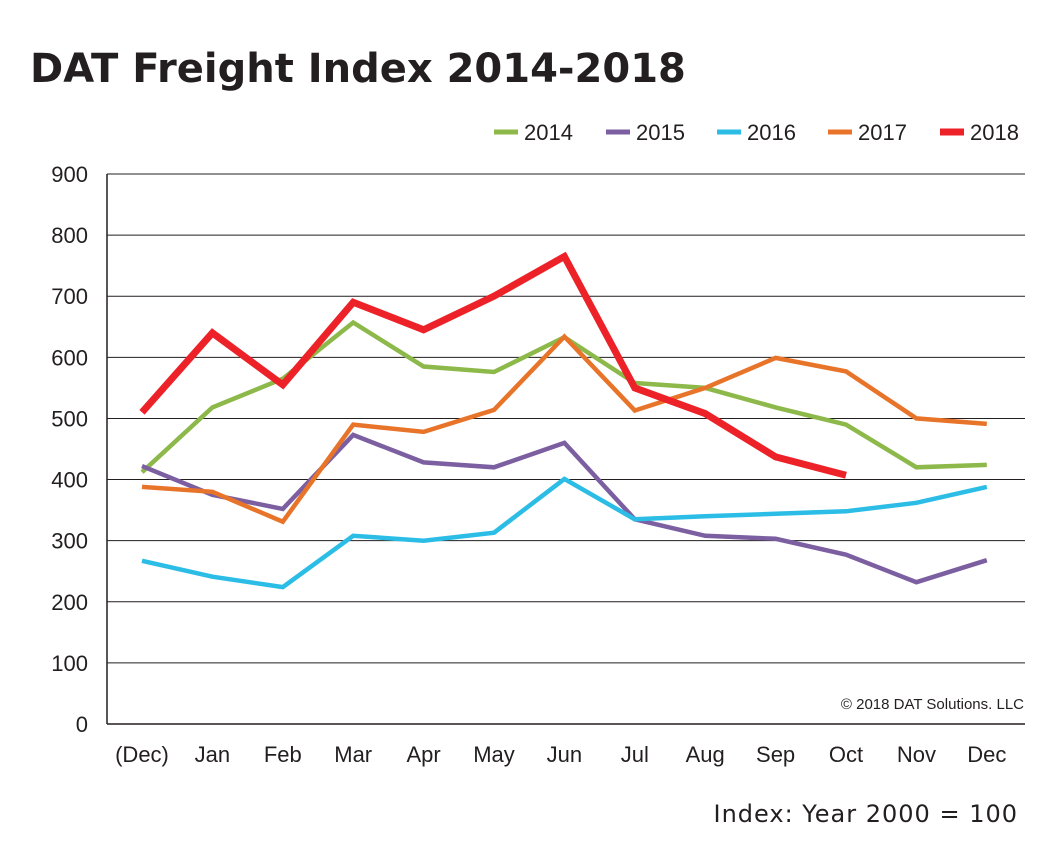 The width and height of the screenshot is (1052, 861). I want to click on y-tick-label: 300, so click(69, 541).